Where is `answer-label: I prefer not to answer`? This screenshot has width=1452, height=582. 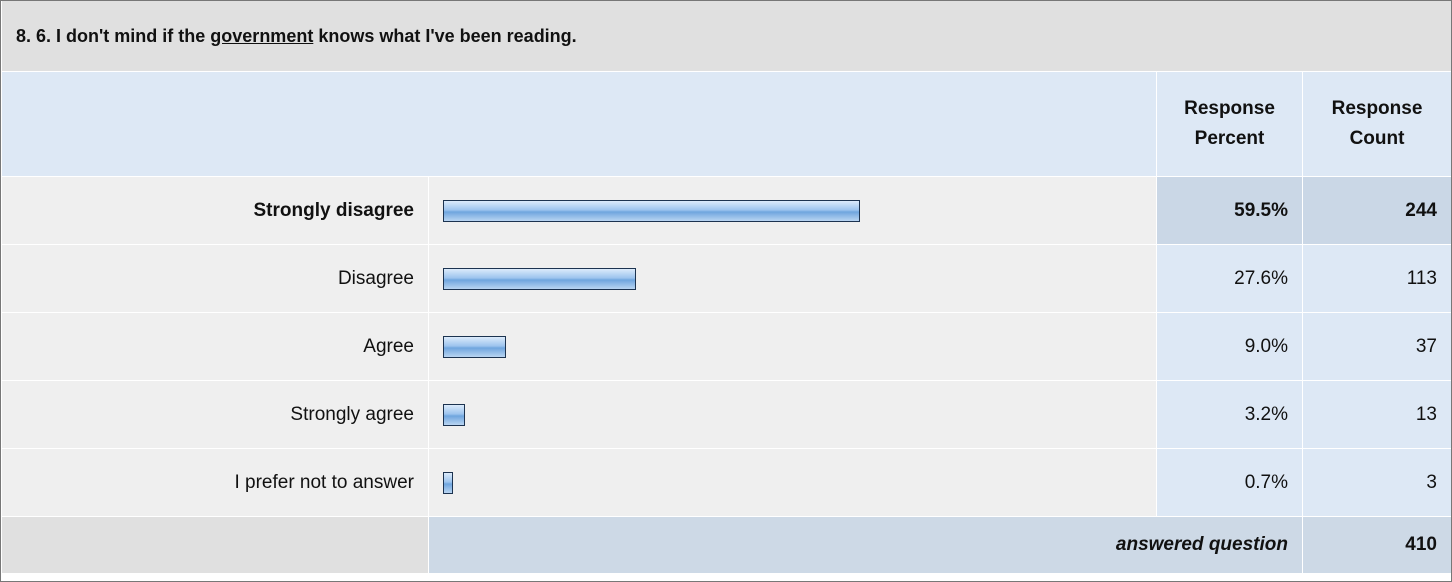
answer-label: I prefer not to answer is located at coordinates (215, 482).